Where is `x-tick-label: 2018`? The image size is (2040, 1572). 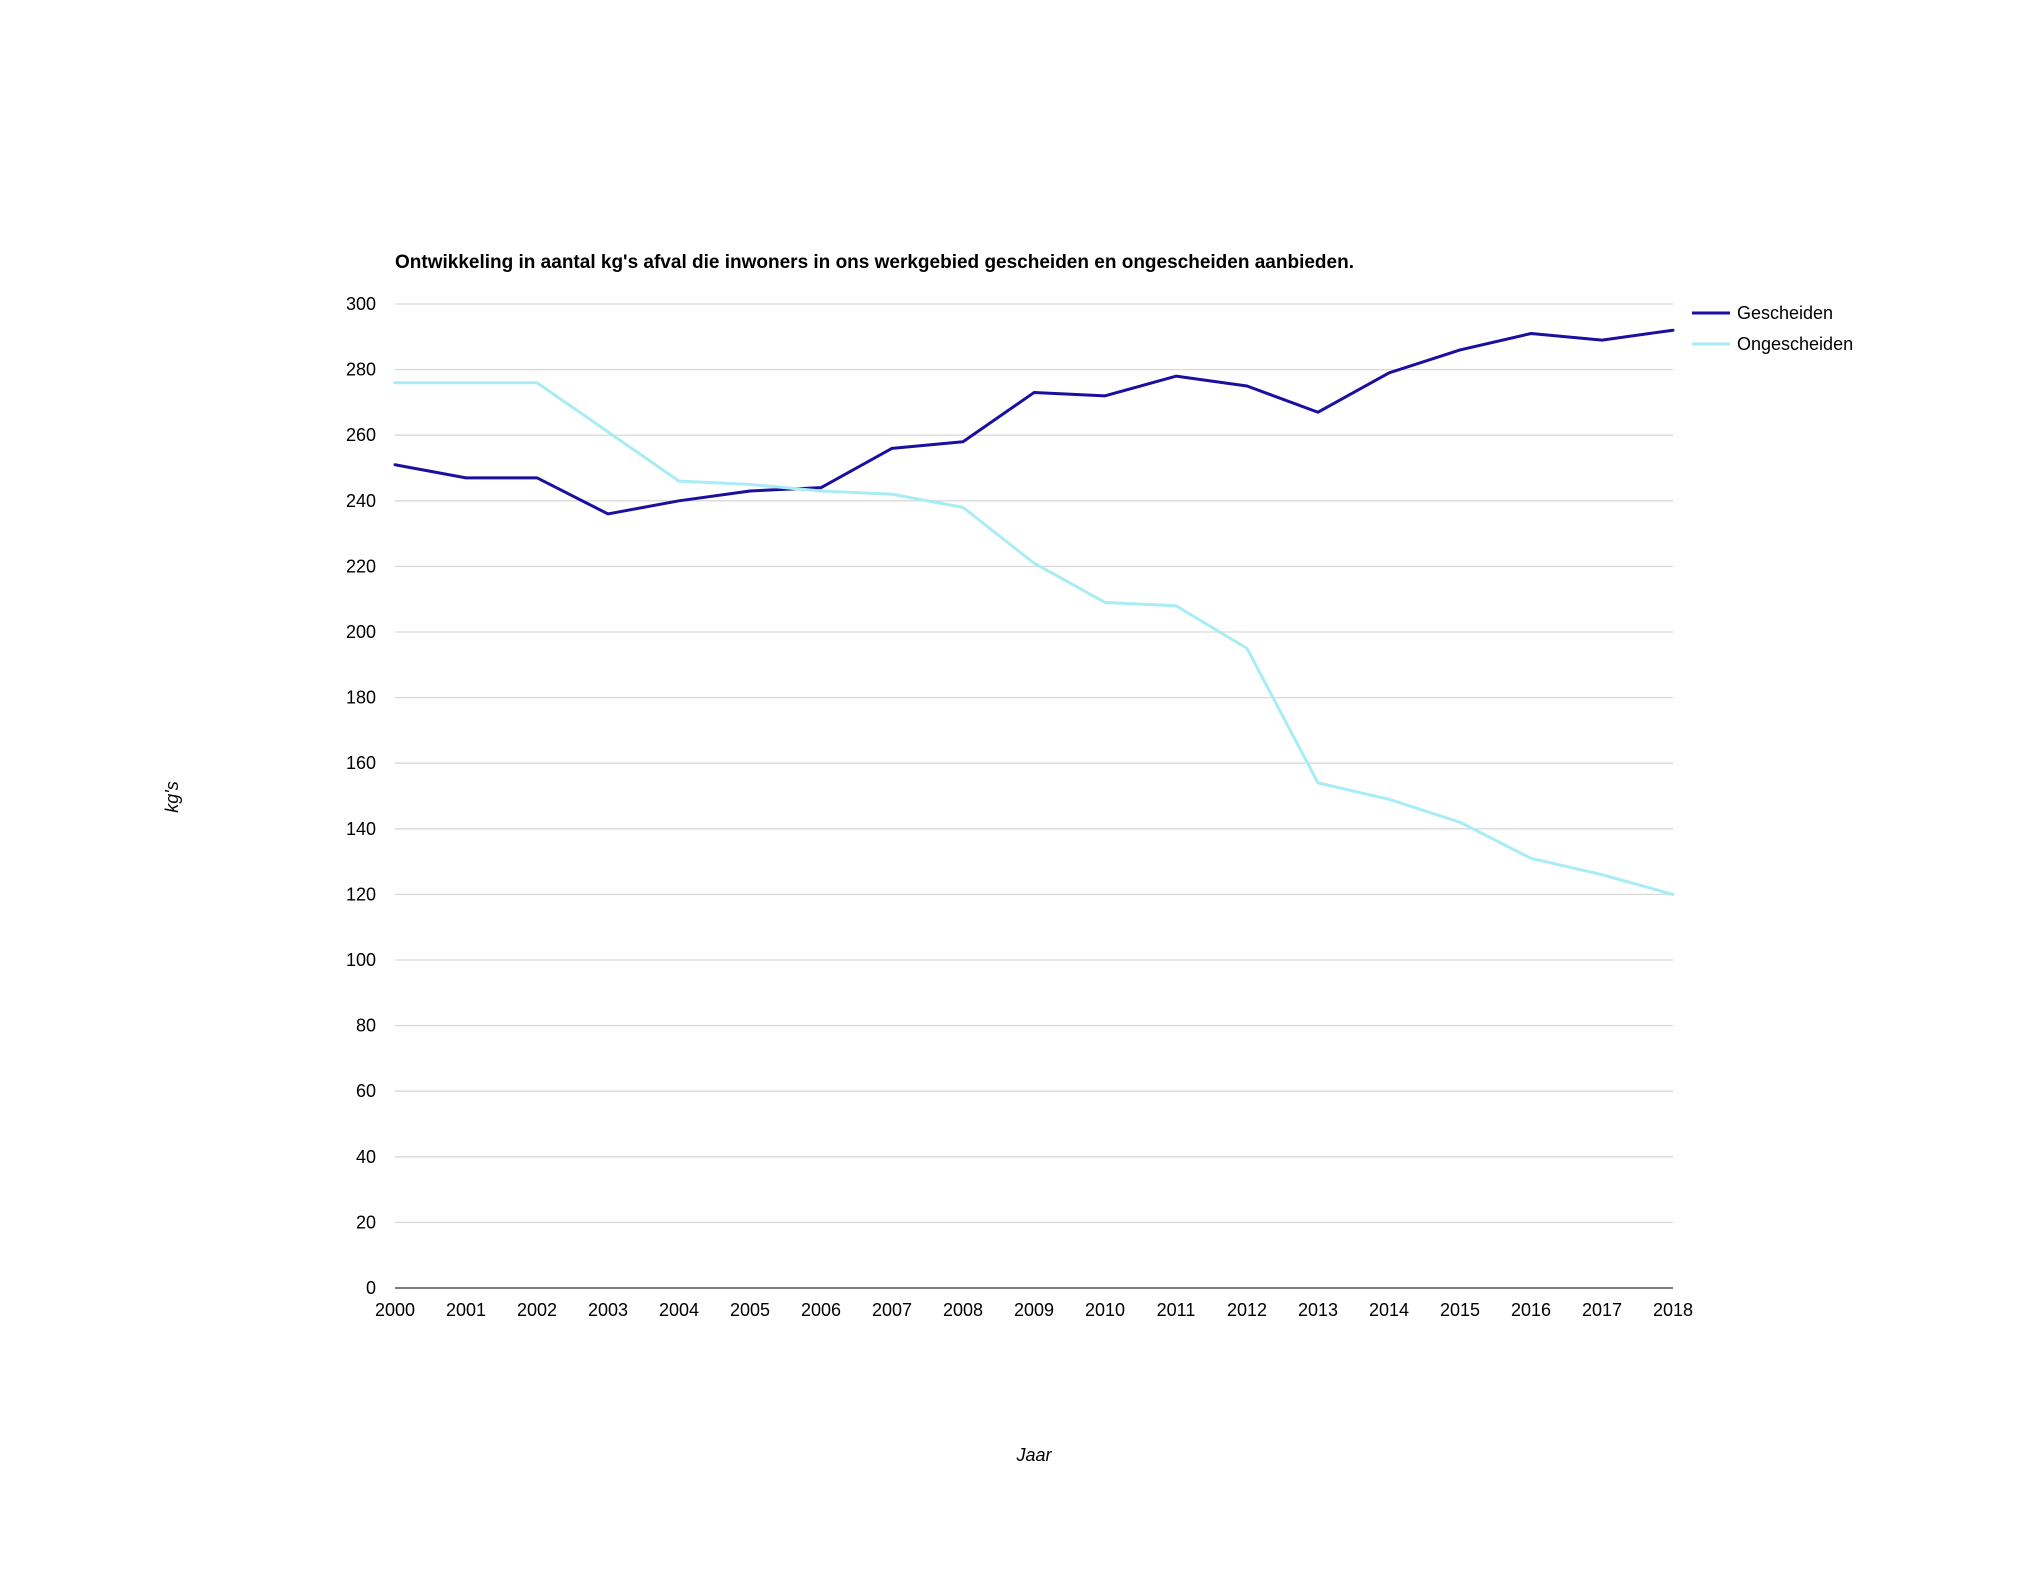
x-tick-label: 2018 is located at coordinates (1673, 1310).